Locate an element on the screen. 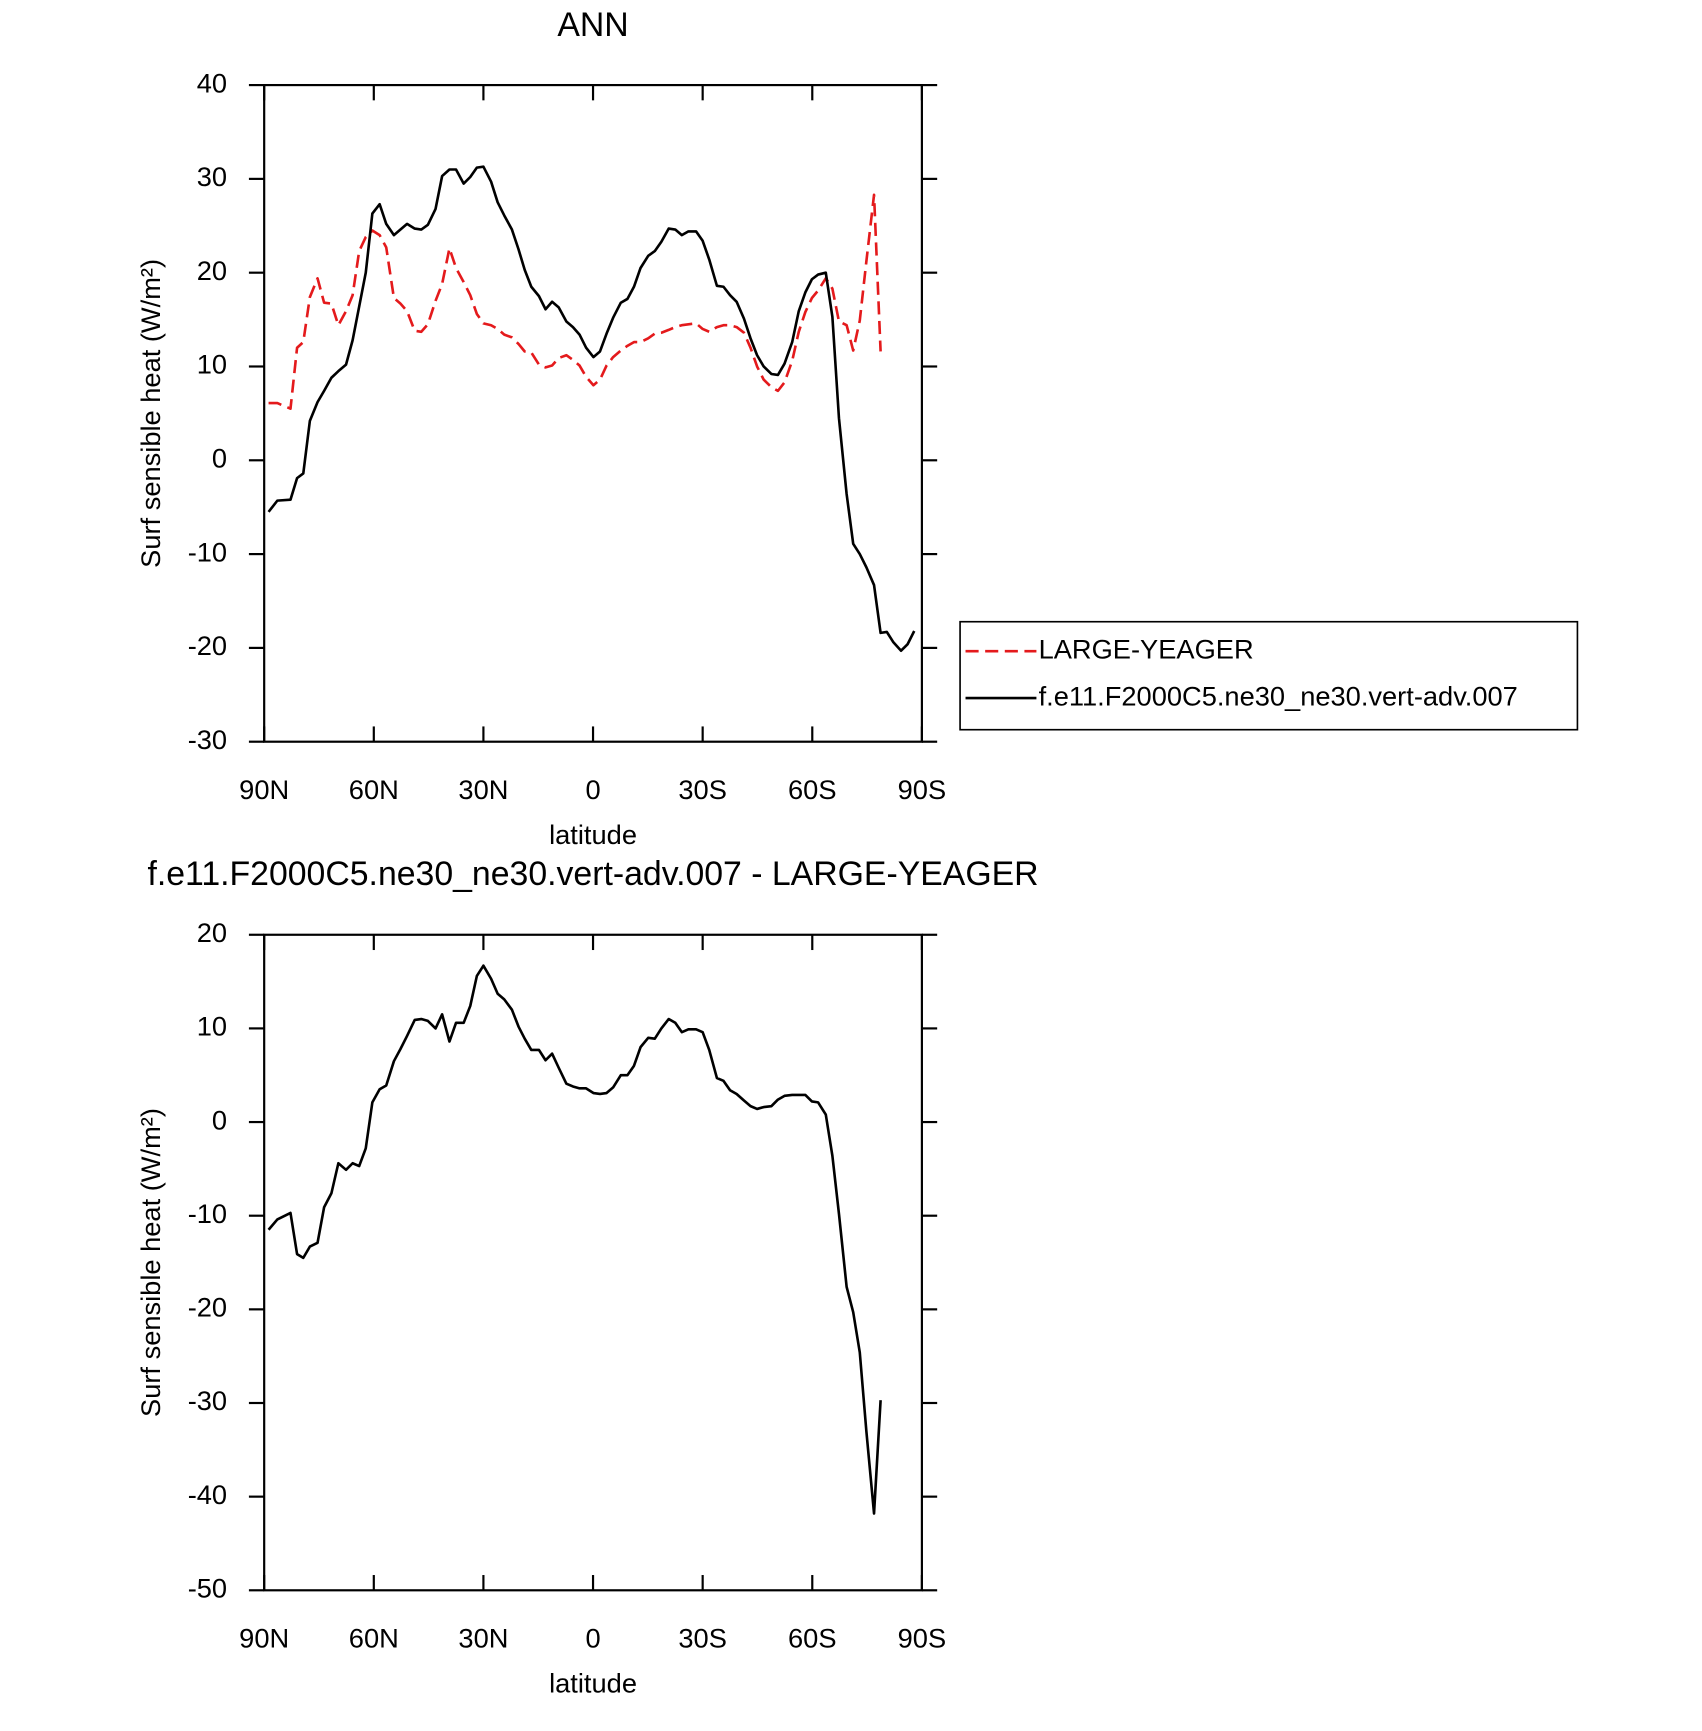 Image resolution: width=1702 pixels, height=1731 pixels. legend-label: f.e11.F2000C5.ne30_ne30.vert-adv.007 is located at coordinates (1278, 695).